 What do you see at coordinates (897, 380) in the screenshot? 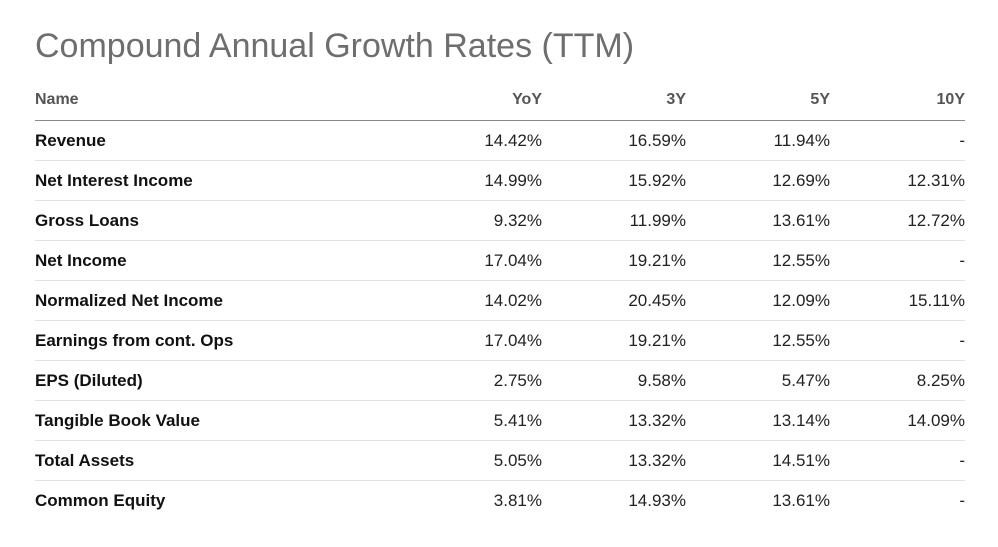
I see `cell-10y: 8.25%` at bounding box center [897, 380].